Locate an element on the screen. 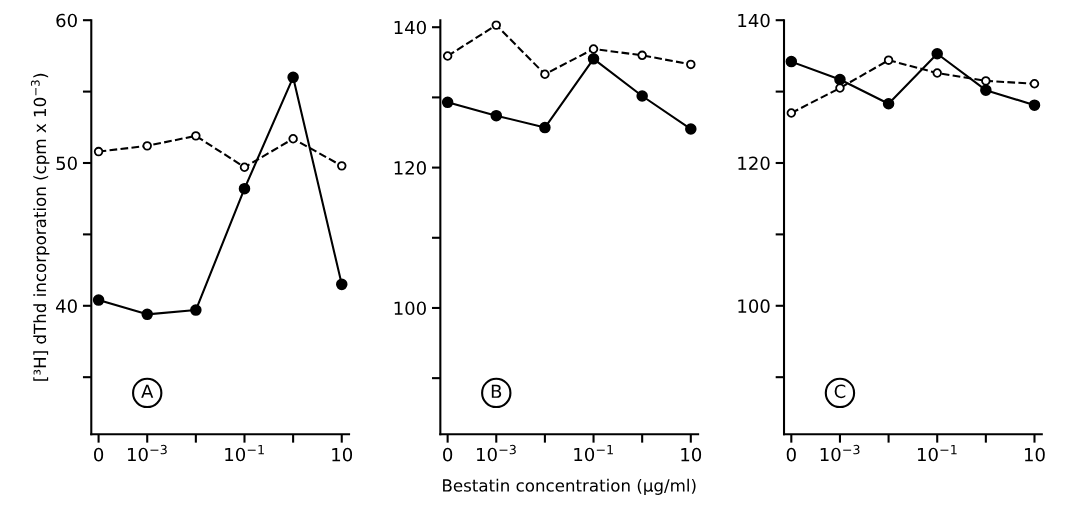 This screenshot has width=1074, height=505. annotation: C is located at coordinates (840, 391).